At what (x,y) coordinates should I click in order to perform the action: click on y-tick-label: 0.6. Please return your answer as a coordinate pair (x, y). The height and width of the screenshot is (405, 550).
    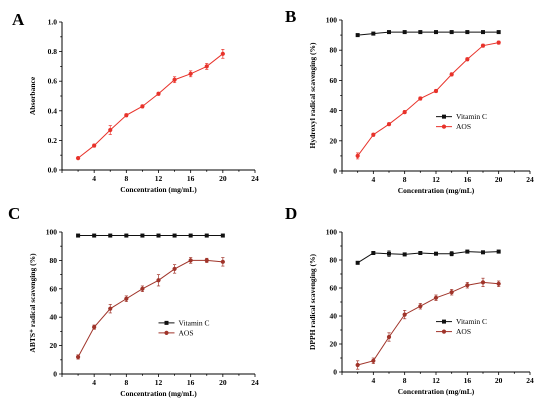
    Looking at the image, I should click on (53, 81).